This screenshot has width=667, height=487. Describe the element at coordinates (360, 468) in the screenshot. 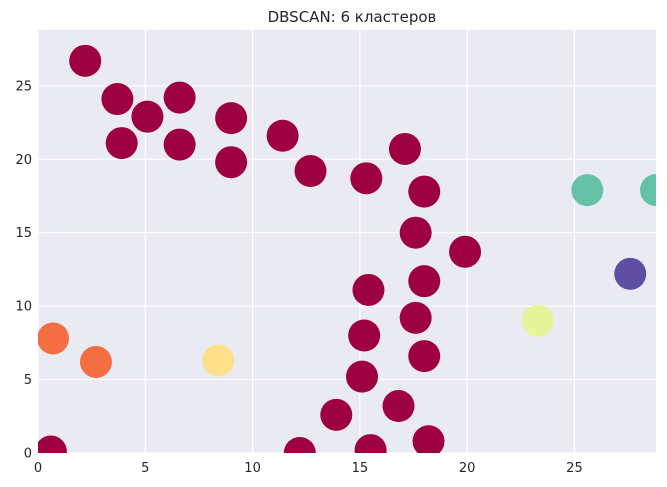

I see `x-tick-label: 15` at that location.